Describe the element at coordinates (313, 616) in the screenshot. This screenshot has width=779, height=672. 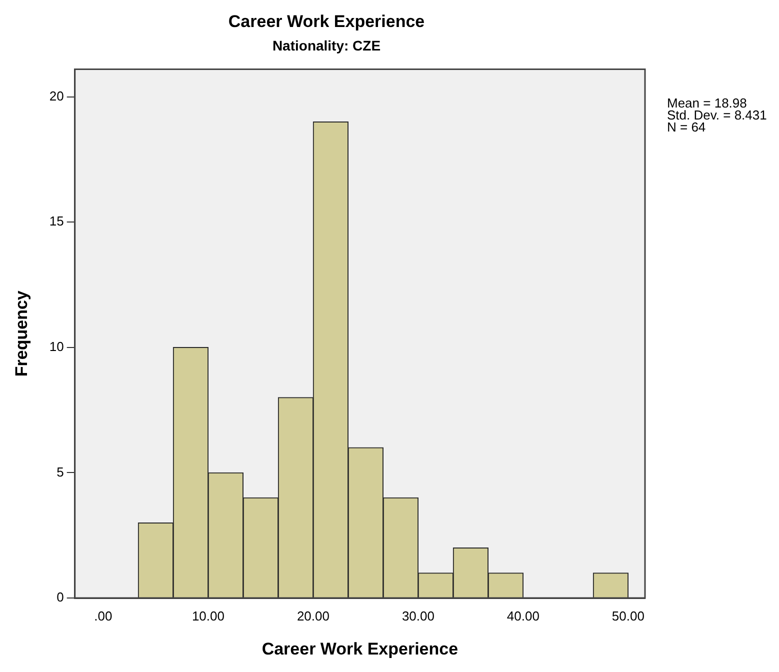
I see `x-tick-label: 20.00` at that location.